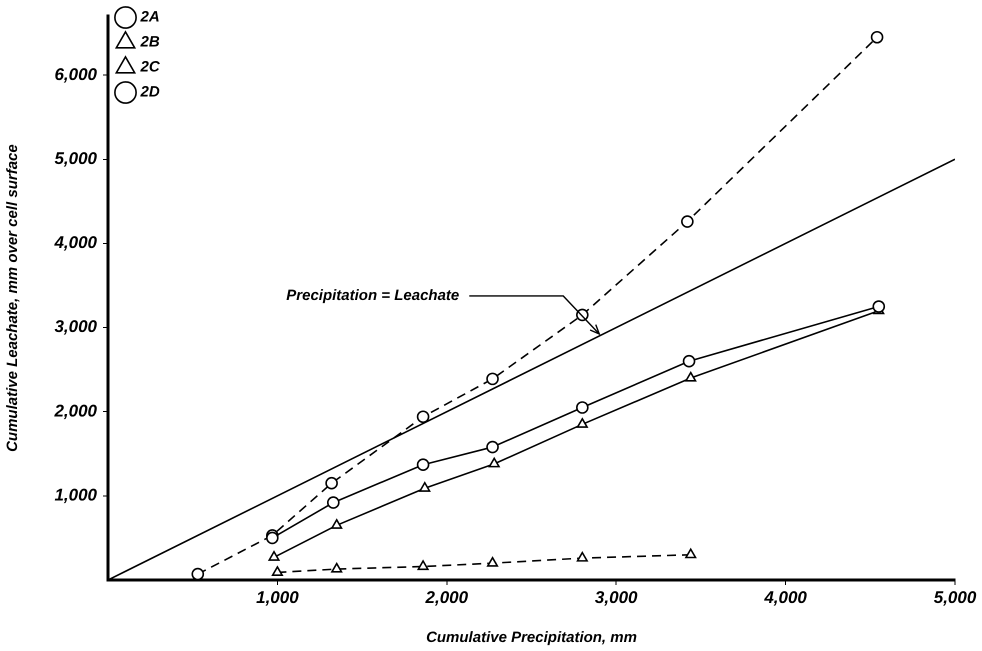 The width and height of the screenshot is (982, 651). Describe the element at coordinates (150, 67) in the screenshot. I see `legend-label: 2C` at that location.